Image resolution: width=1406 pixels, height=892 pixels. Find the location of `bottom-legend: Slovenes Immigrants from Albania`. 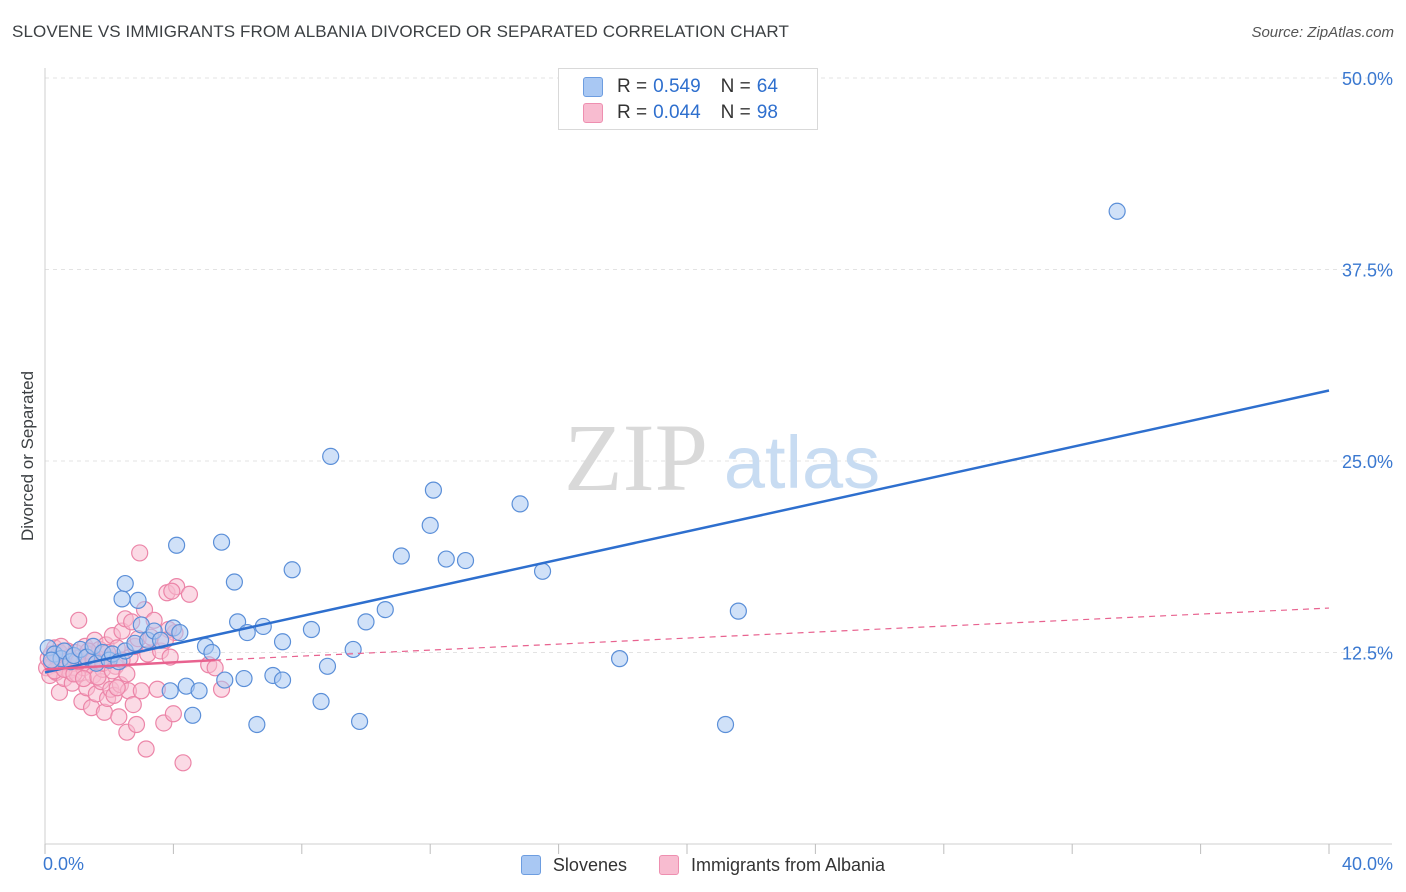

bottom-legend: Slovenes Immigrants from Albania is located at coordinates (703, 865).